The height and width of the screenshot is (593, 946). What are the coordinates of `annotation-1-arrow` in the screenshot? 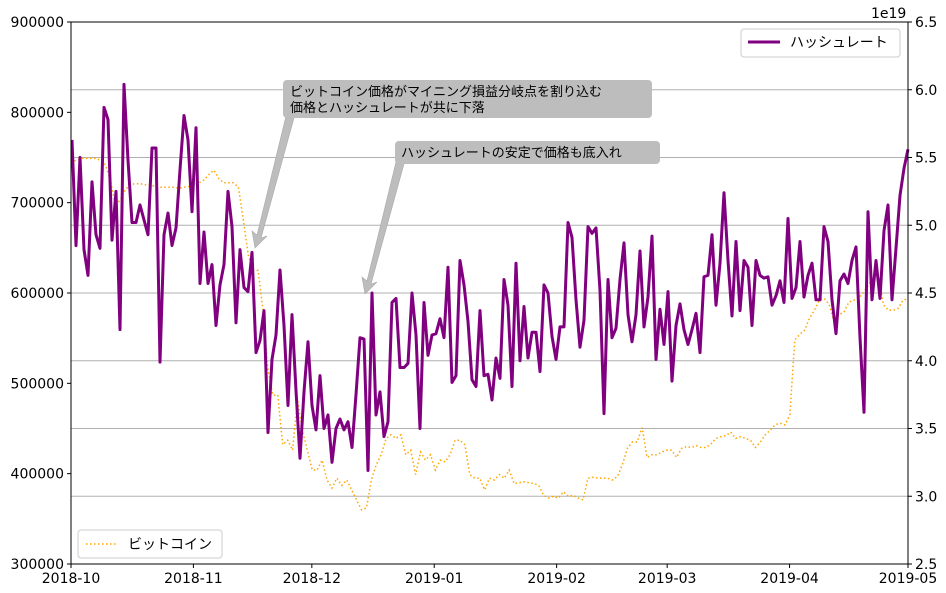 It's located at (273, 182).